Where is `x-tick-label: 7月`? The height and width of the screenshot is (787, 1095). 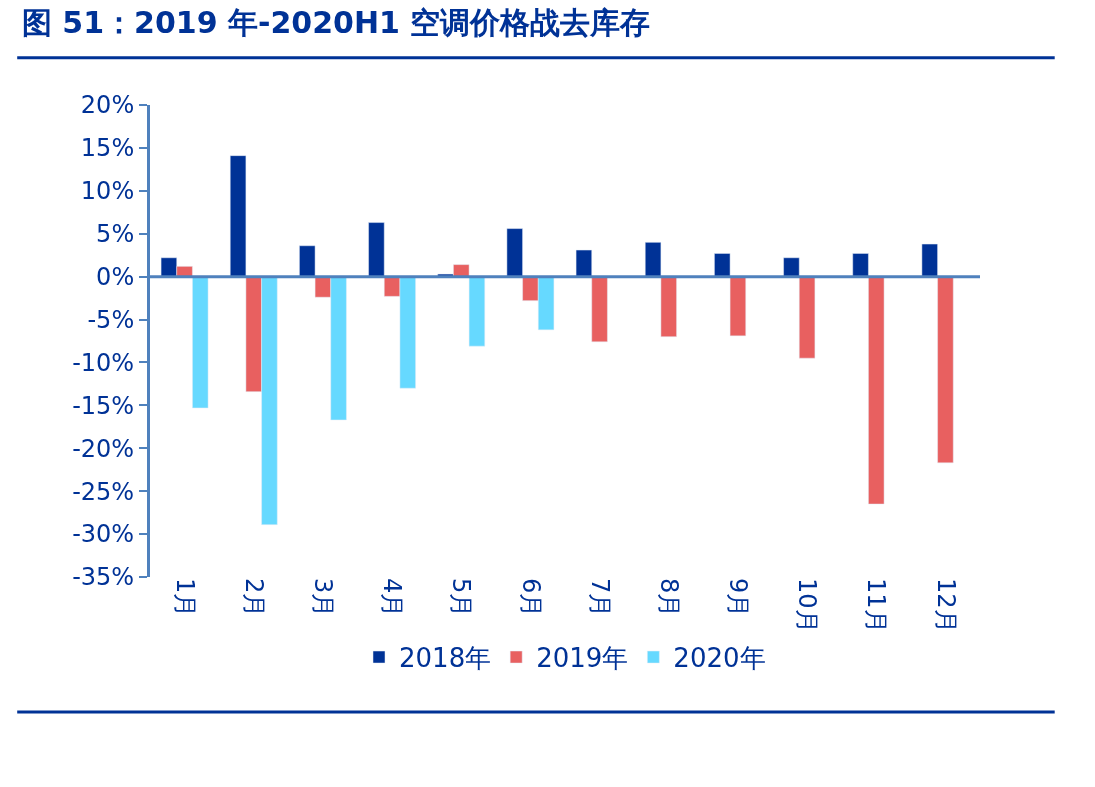
x-tick-label: 7月 is located at coordinates (599, 598).